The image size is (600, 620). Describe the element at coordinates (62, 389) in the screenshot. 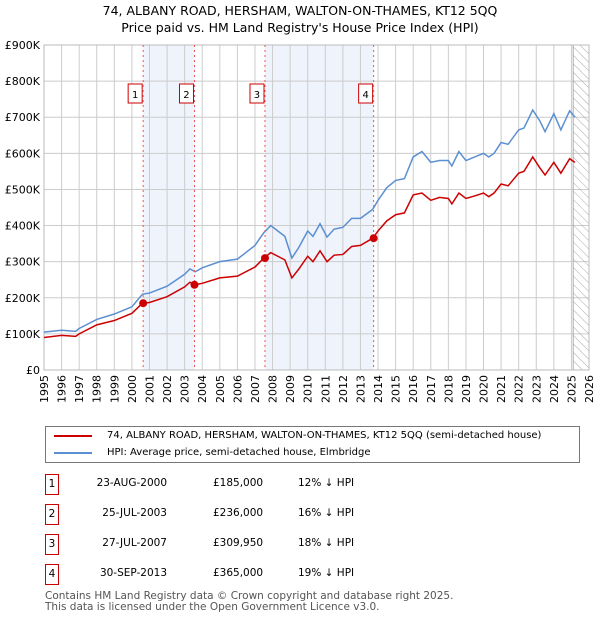

I see `x-tick-label: 1996` at that location.